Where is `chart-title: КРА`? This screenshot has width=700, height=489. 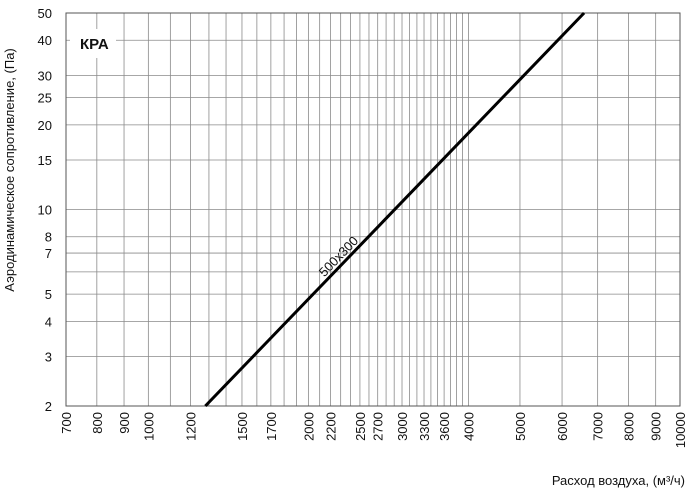
chart-title: КРА is located at coordinates (94, 44).